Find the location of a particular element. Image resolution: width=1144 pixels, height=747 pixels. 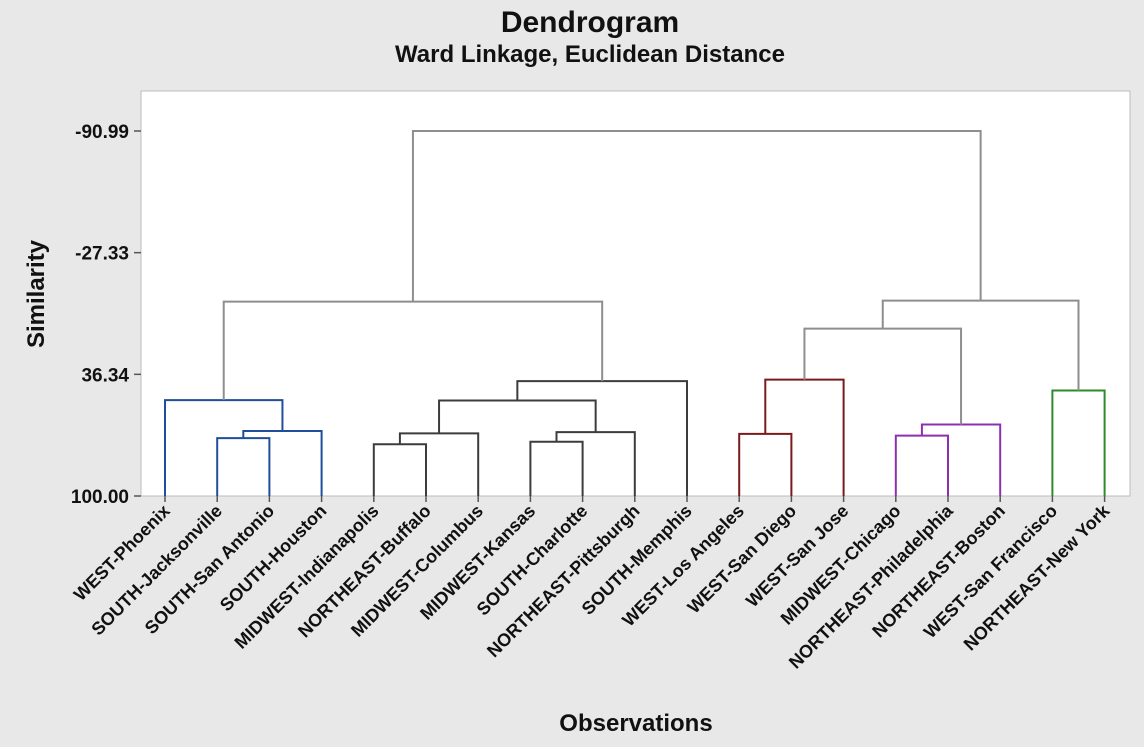

observation-label: WEST-Phoenix is located at coordinates (122, 553).